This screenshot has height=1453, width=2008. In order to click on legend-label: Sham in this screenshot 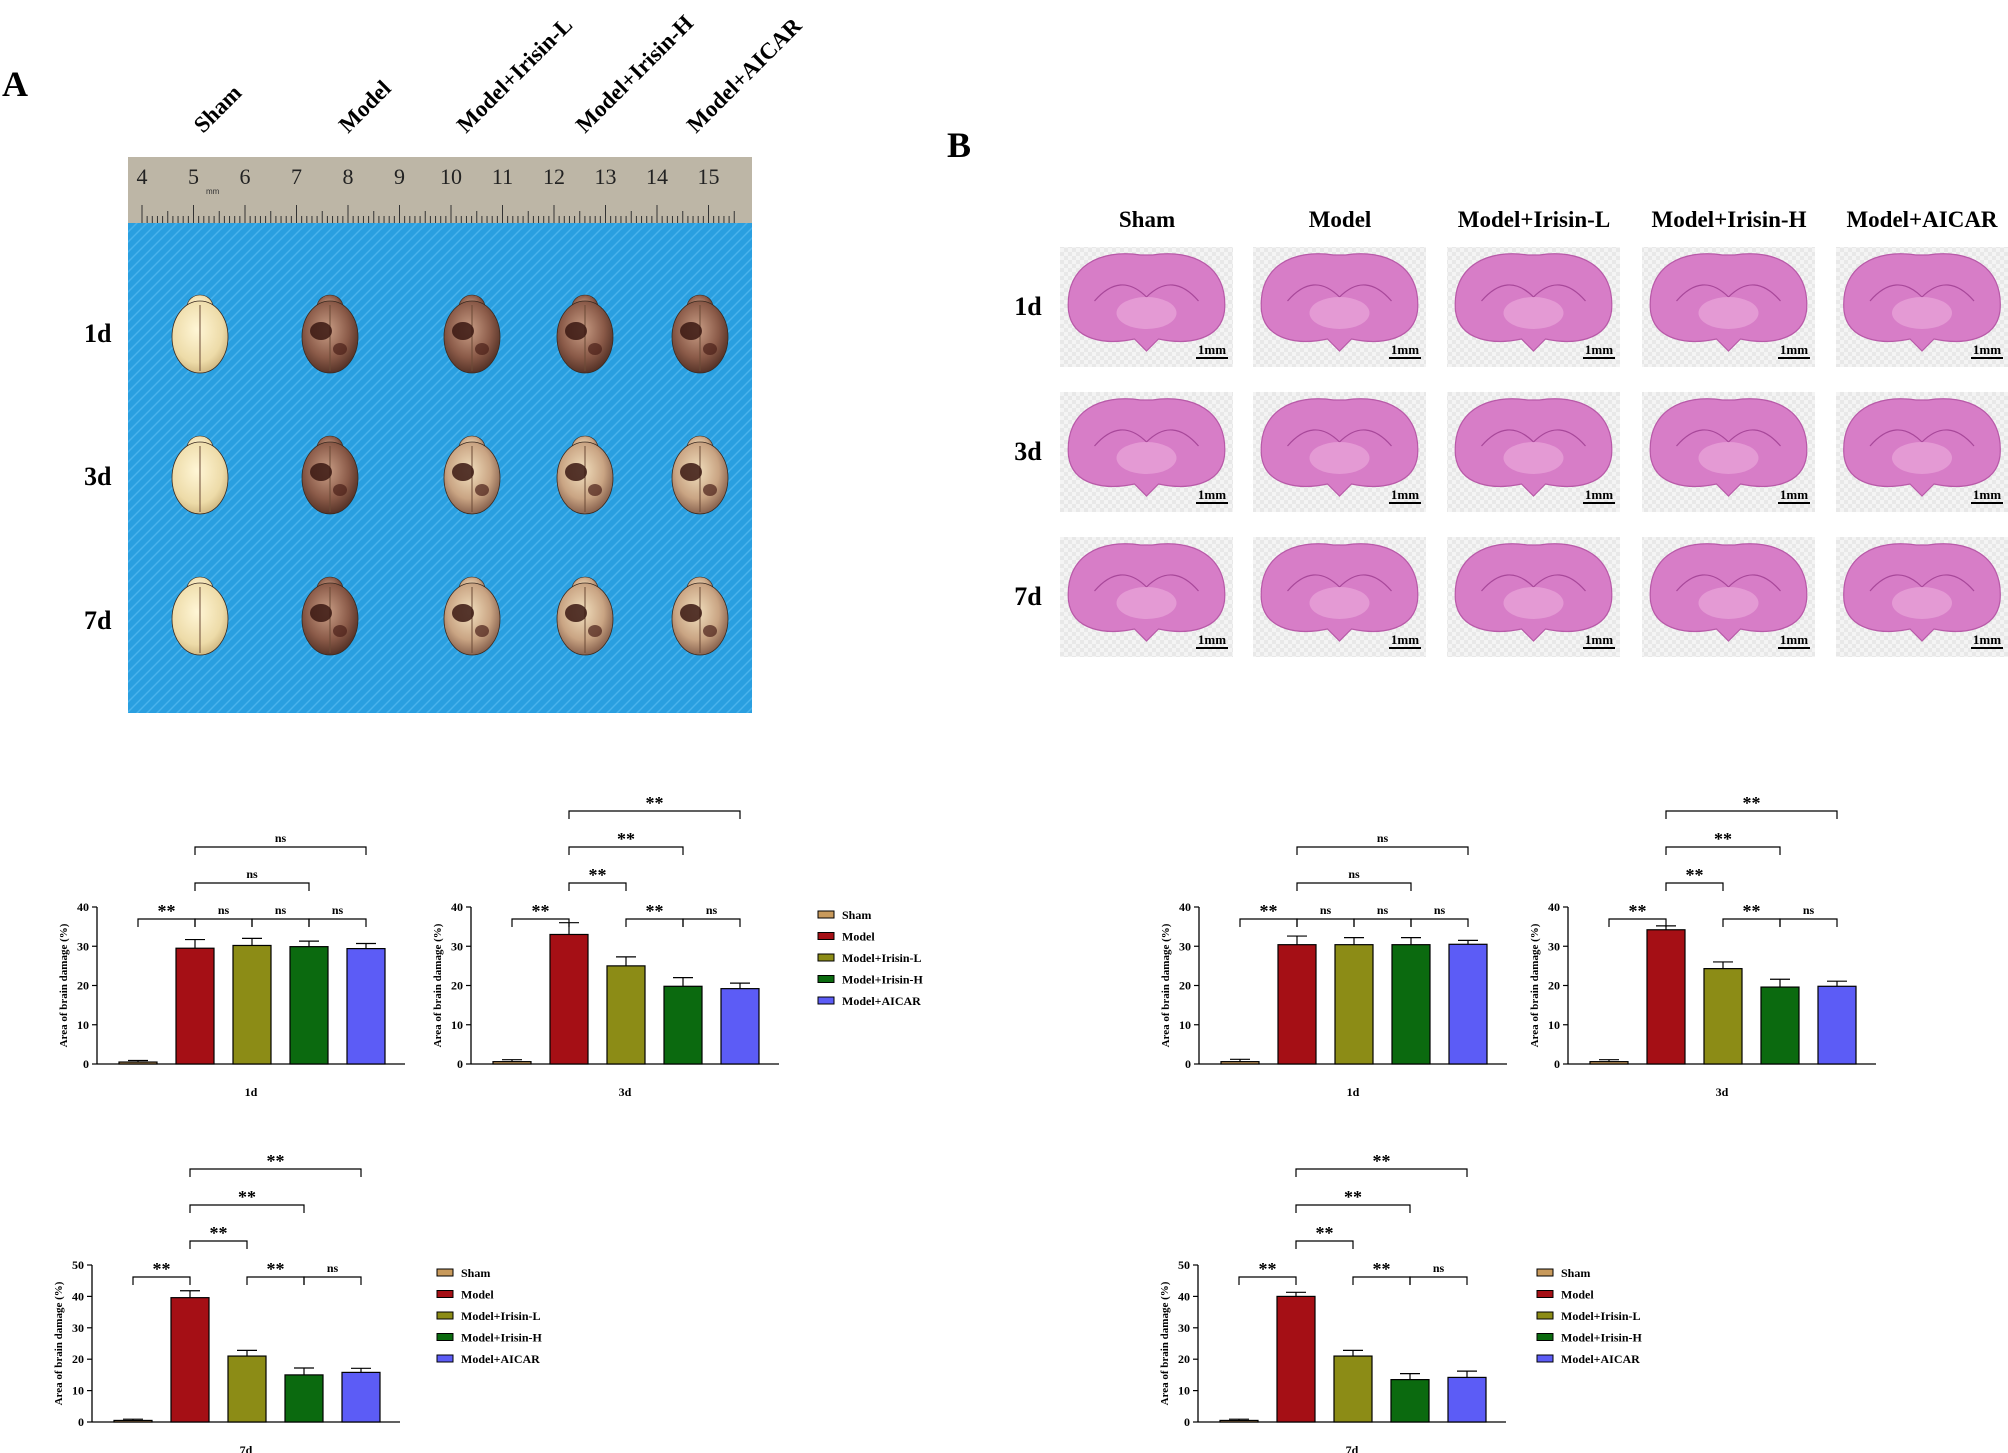, I will do `click(1575, 1273)`.